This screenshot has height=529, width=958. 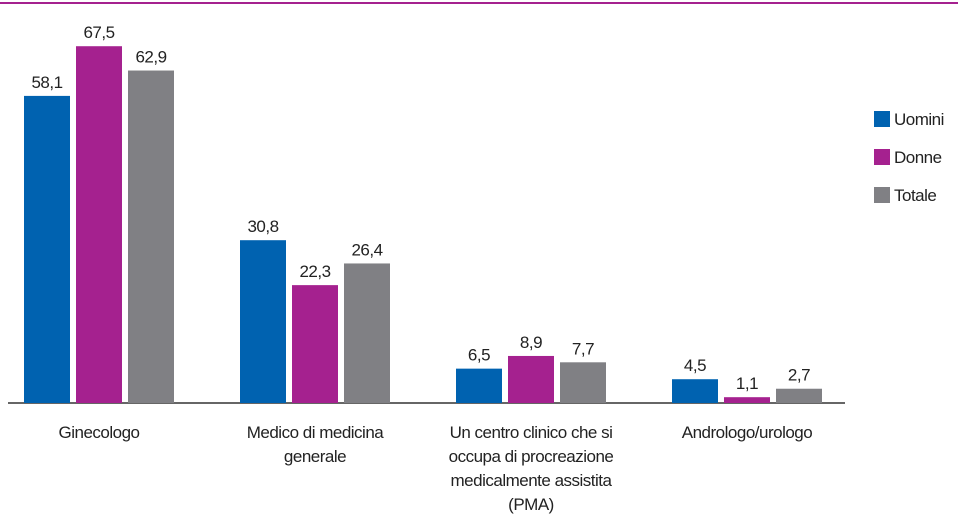 What do you see at coordinates (99, 432) in the screenshot?
I see `x-tick-label: Ginecologo` at bounding box center [99, 432].